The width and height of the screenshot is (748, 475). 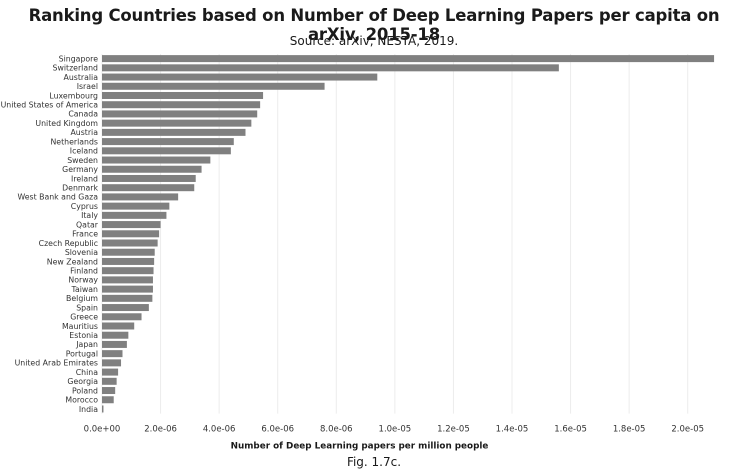 What do you see at coordinates (80, 169) in the screenshot?
I see `category-label: Germany` at bounding box center [80, 169].